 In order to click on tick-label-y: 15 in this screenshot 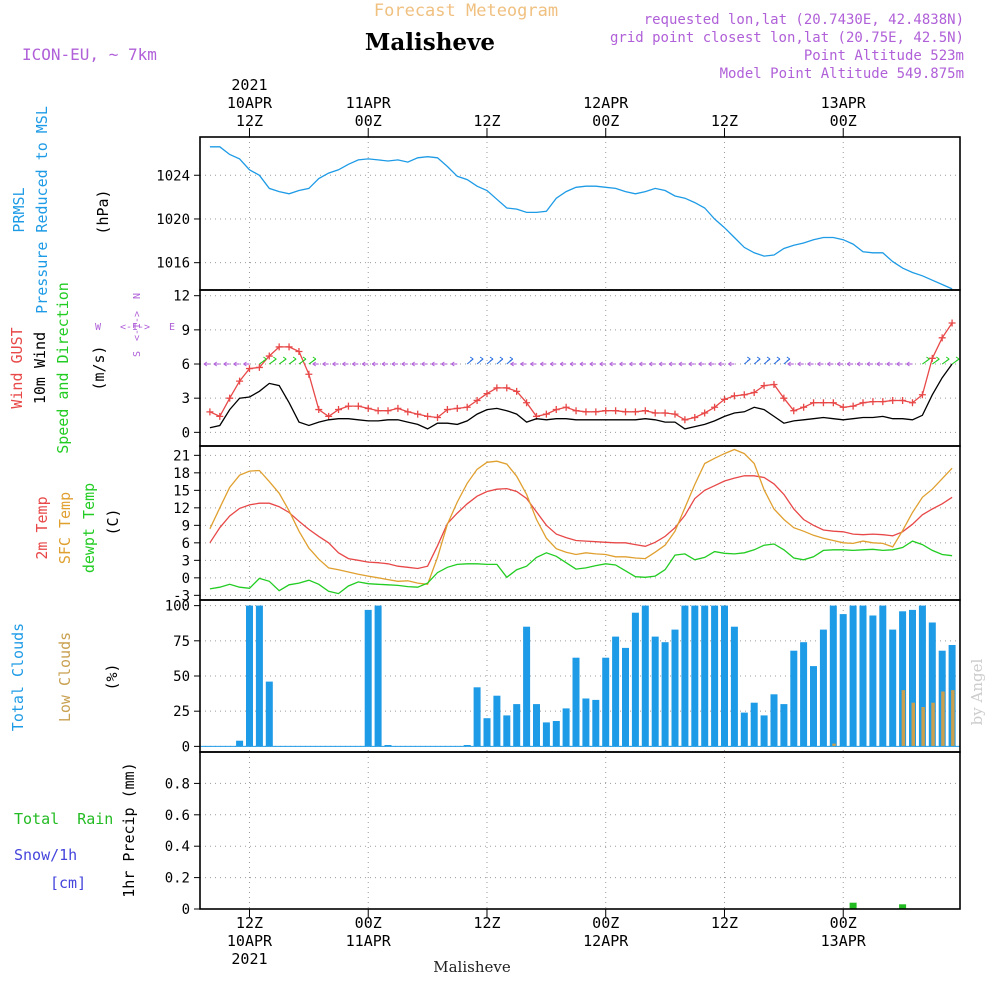, I will do `click(181, 491)`.